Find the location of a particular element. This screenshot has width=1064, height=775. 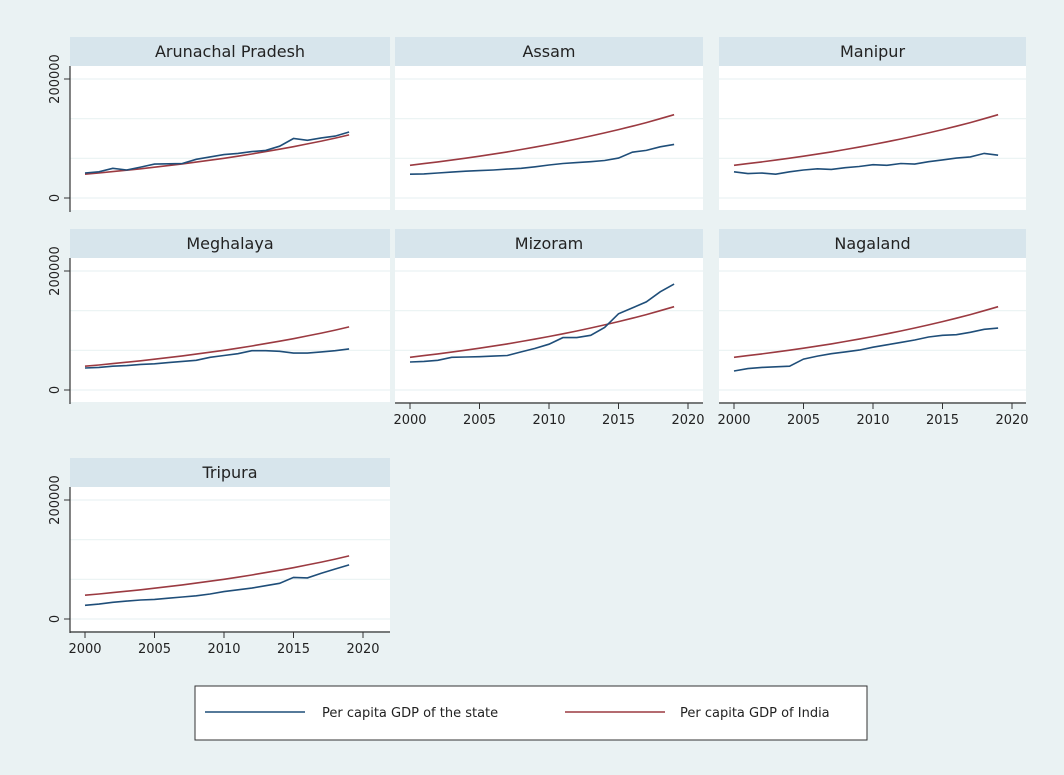

panel-nagaland: Nagaland 2000 2005 2010 2015 2020 is located at coordinates (873, 328).